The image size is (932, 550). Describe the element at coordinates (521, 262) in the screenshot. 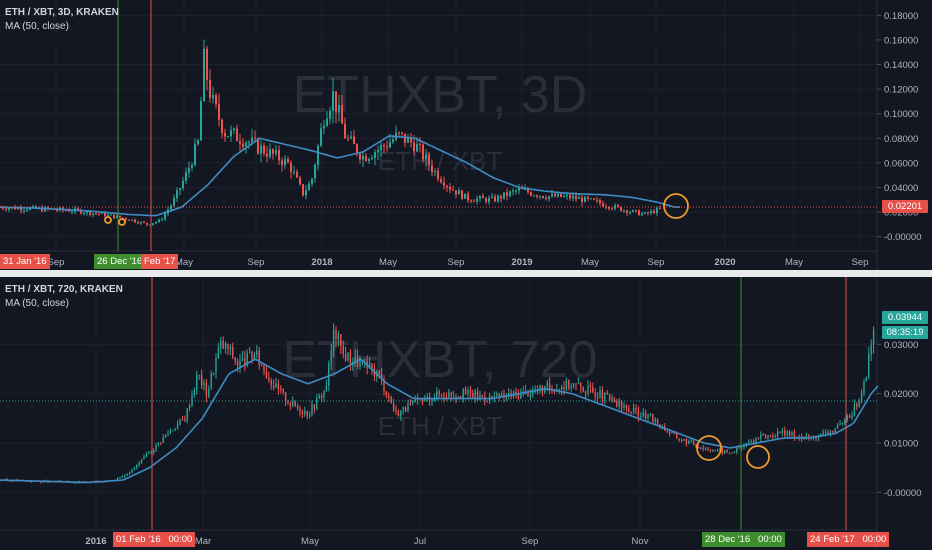

I see `x-tick-label: 2019` at that location.